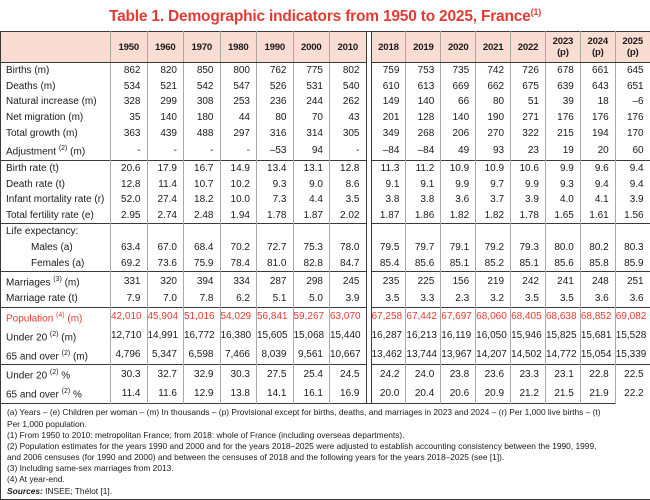 The width and height of the screenshot is (650, 500). I want to click on value-cell: 140, so click(423, 102).